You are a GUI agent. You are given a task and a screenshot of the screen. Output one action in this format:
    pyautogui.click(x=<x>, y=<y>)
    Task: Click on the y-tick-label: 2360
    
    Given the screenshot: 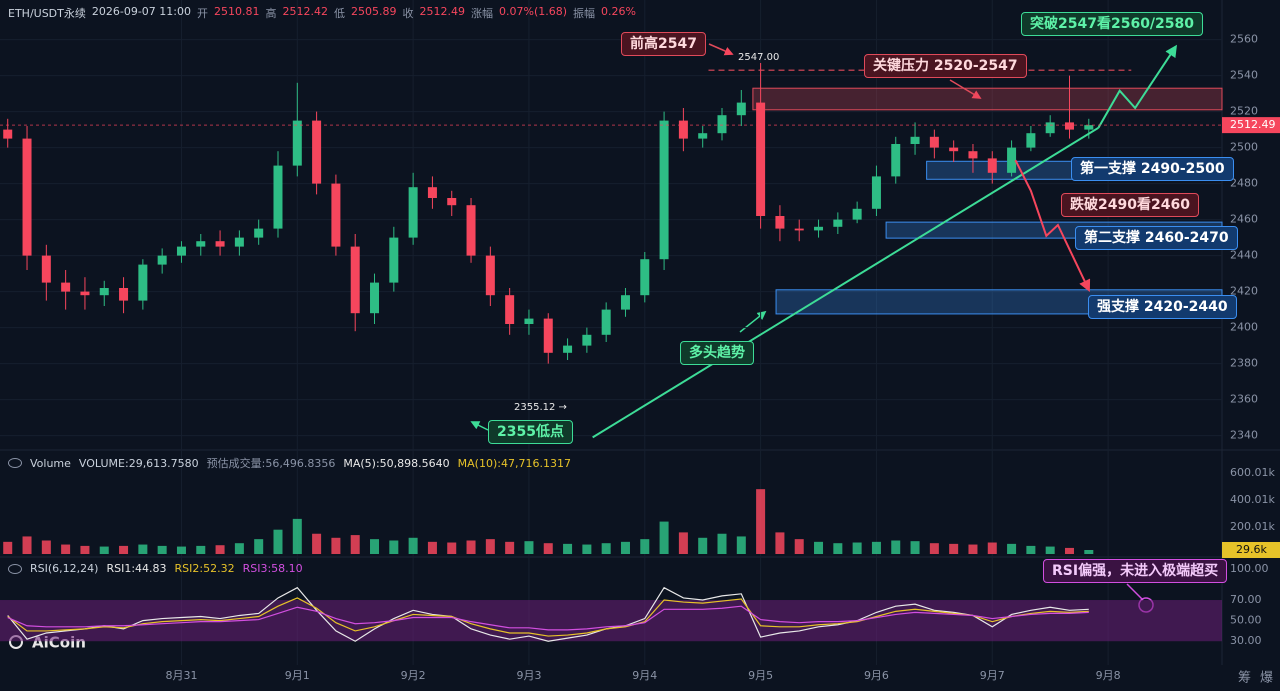 What is the action you would take?
    pyautogui.click(x=1244, y=399)
    